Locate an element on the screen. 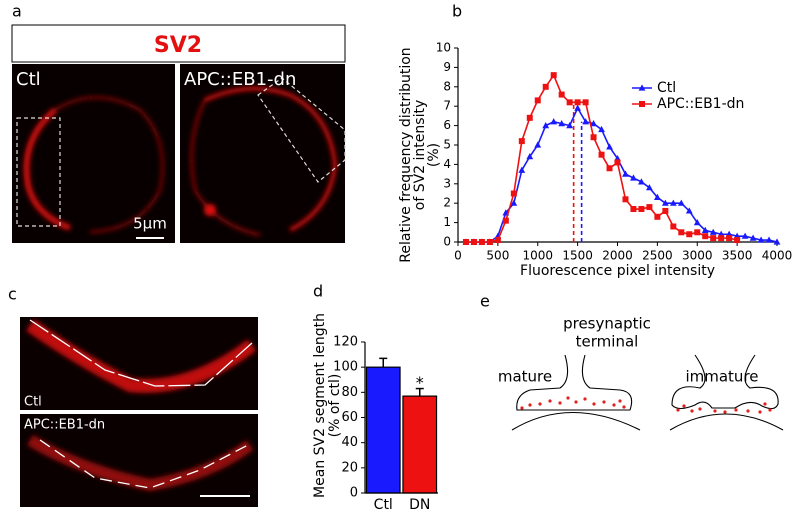  y-tick-label: 7 is located at coordinates (447, 106).